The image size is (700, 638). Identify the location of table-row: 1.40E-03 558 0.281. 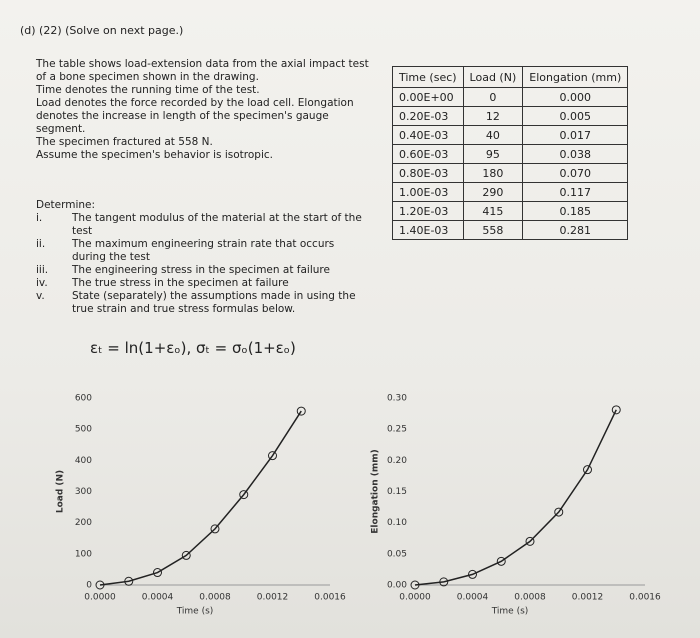
(510, 230).